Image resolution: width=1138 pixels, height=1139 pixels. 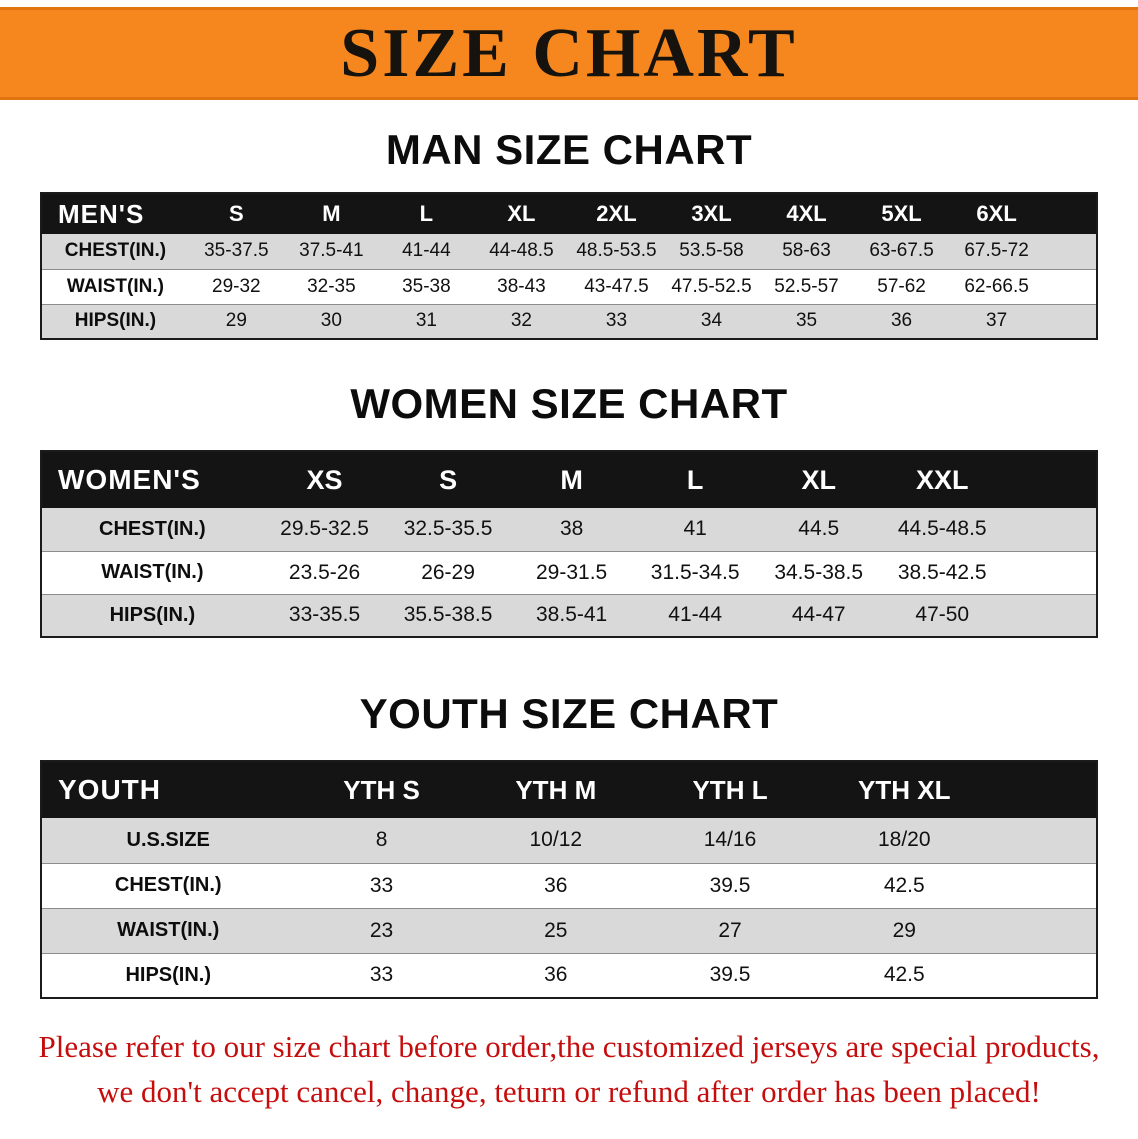 What do you see at coordinates (807, 213) in the screenshot?
I see `size-column-header: 4XL` at bounding box center [807, 213].